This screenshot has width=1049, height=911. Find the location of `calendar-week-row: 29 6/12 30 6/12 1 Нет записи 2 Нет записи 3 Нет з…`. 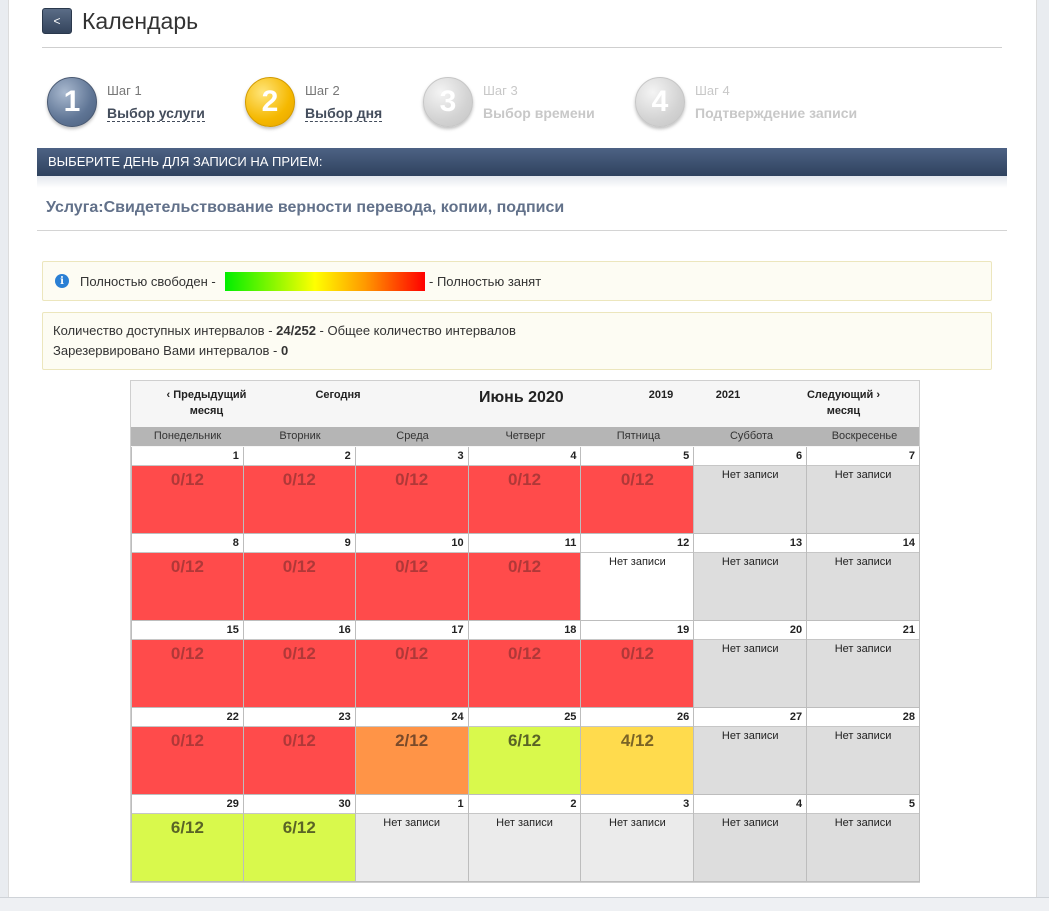

calendar-week-row: 29 6/12 30 6/12 1 Нет записи 2 Нет записи 3 Нет з… is located at coordinates (526, 838).